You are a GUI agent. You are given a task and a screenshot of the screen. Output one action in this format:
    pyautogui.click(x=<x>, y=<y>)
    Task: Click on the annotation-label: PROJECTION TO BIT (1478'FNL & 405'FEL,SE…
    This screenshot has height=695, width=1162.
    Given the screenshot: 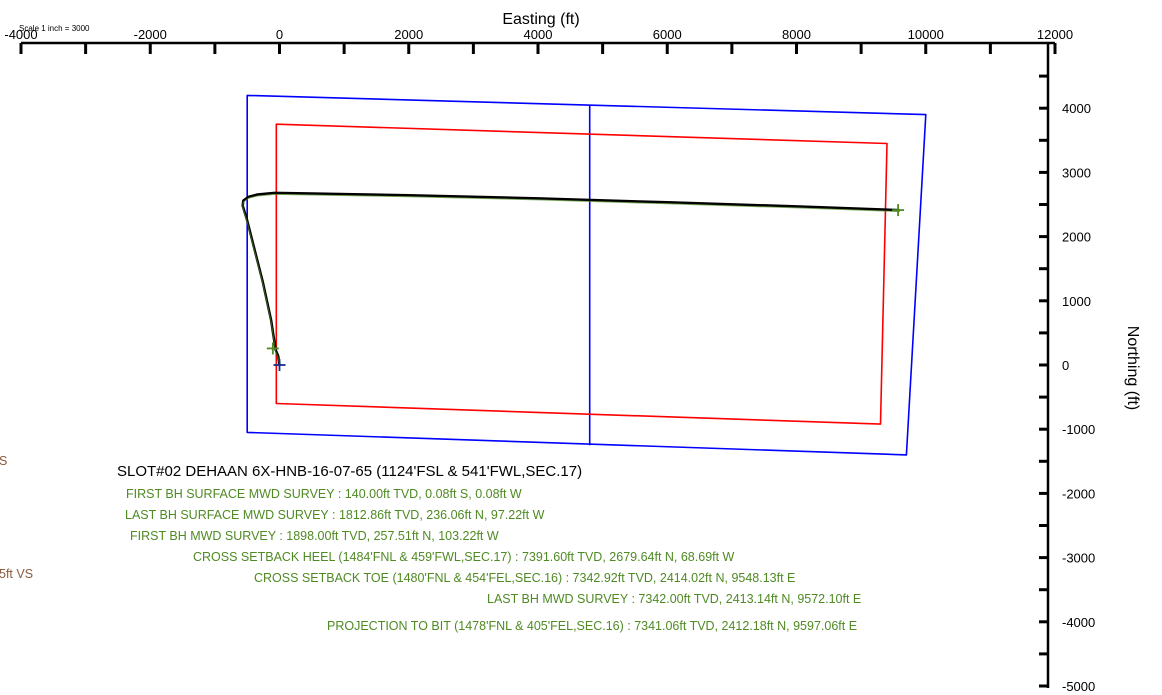 What is the action you would take?
    pyautogui.click(x=592, y=626)
    